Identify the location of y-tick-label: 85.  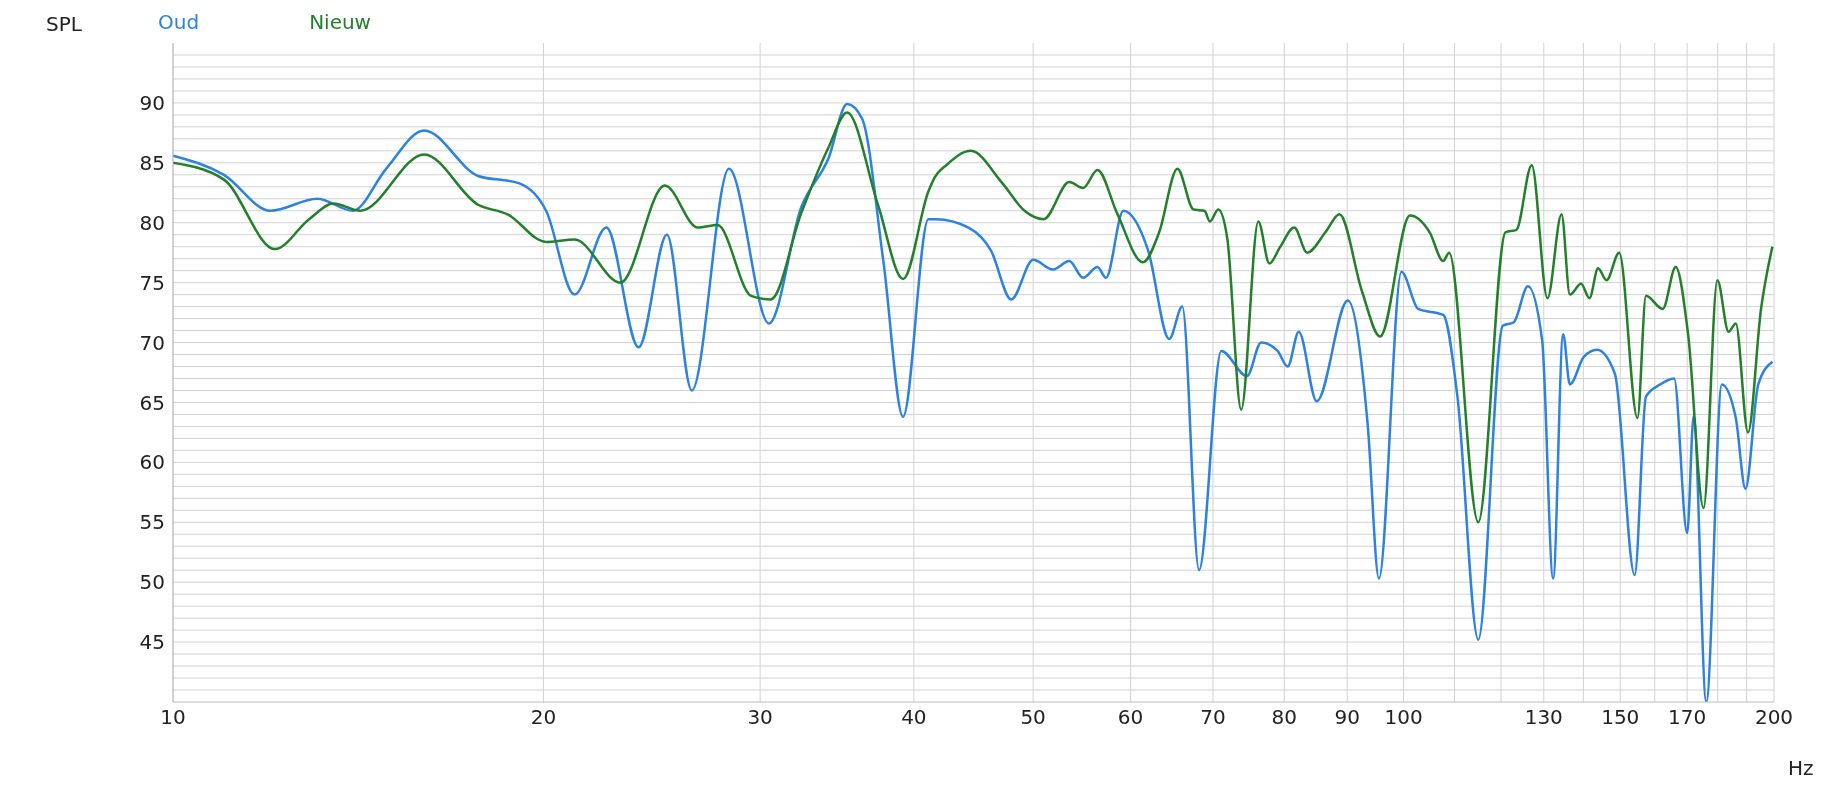
(152, 162).